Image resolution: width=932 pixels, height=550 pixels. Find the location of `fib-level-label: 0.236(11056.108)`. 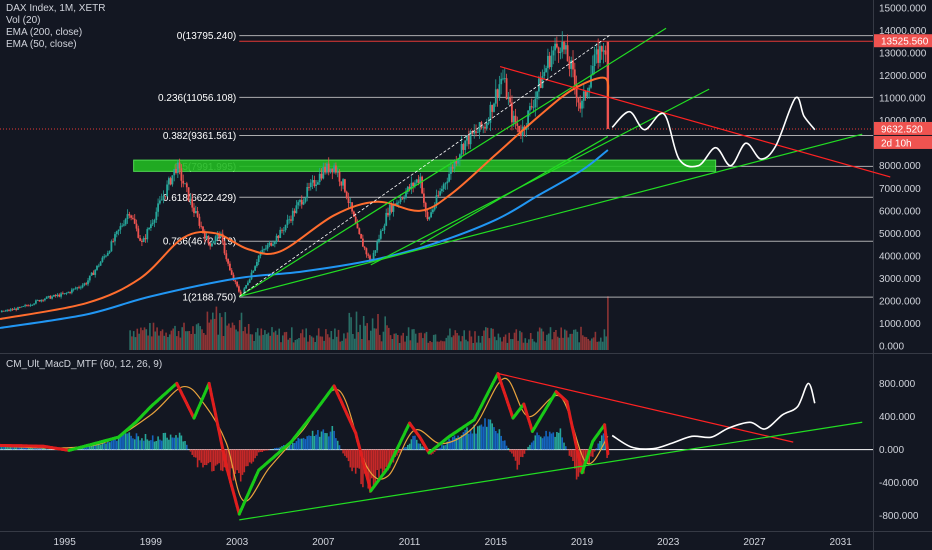

fib-level-label: 0.236(11056.108) is located at coordinates (197, 98).